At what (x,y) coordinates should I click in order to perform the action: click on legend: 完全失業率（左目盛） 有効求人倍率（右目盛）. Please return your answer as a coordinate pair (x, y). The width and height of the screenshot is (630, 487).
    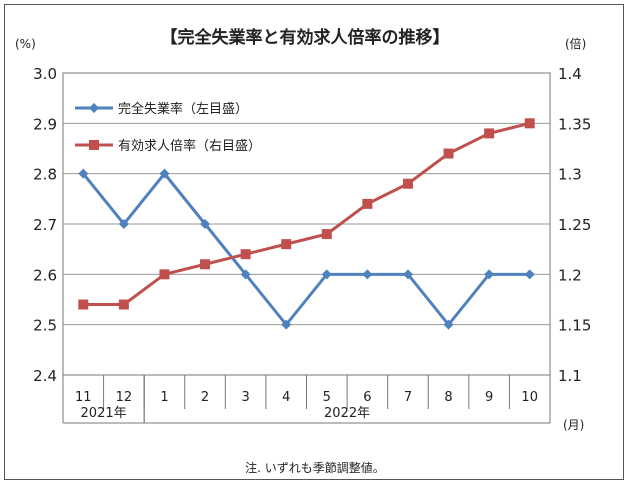
    Looking at the image, I should click on (168, 127).